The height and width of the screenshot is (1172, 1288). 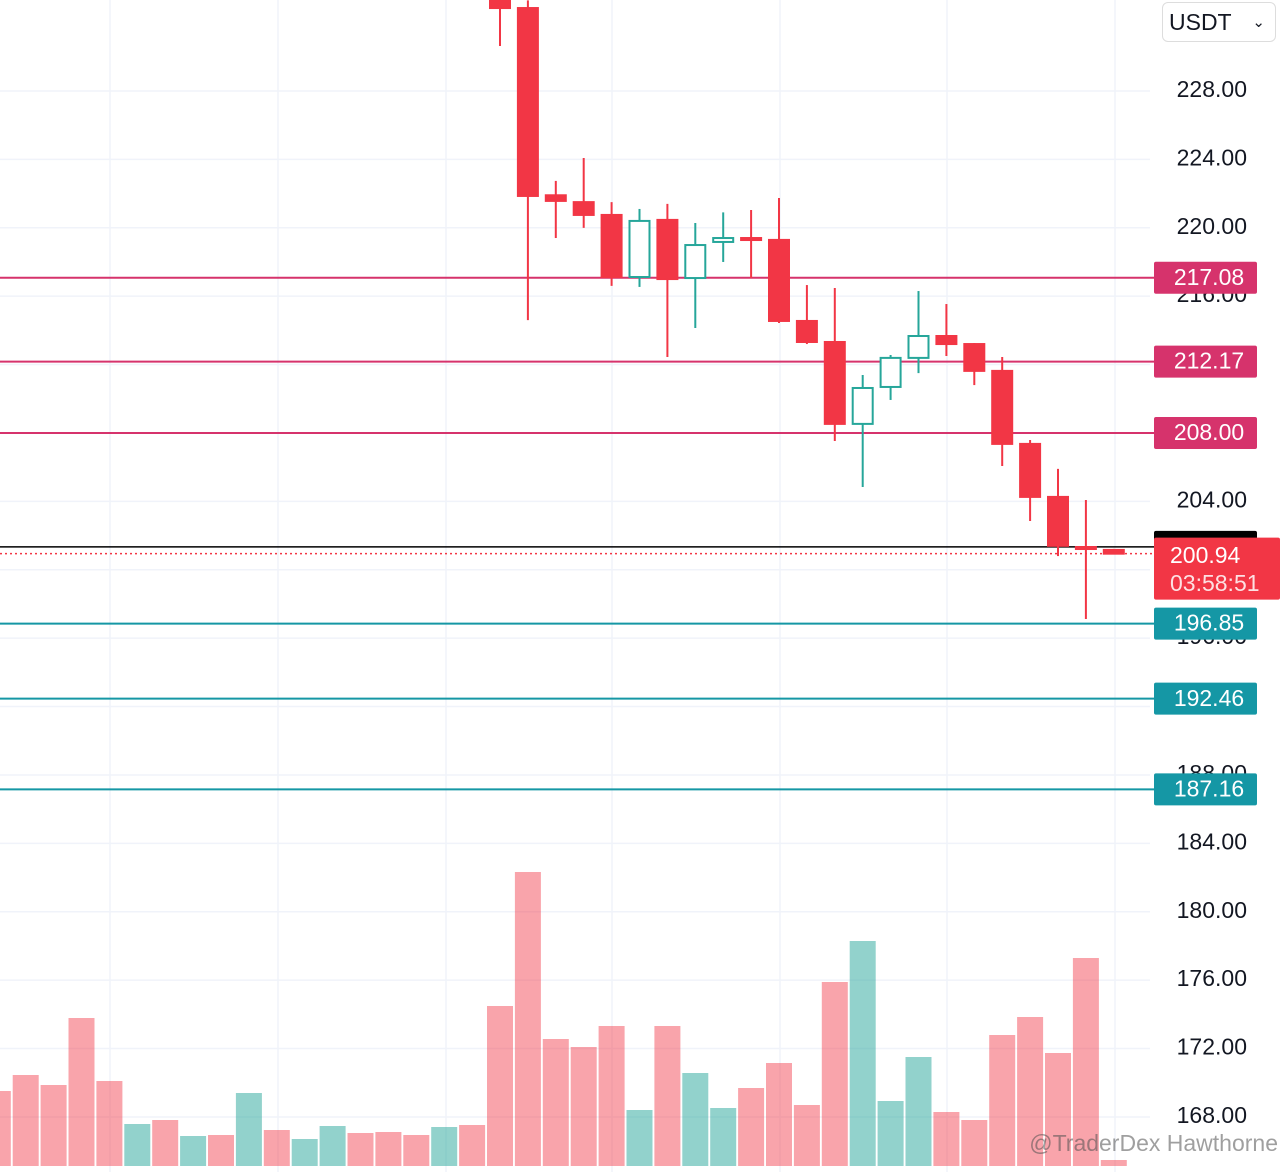 What do you see at coordinates (1209, 277) in the screenshot?
I see `level-label: 217.08` at bounding box center [1209, 277].